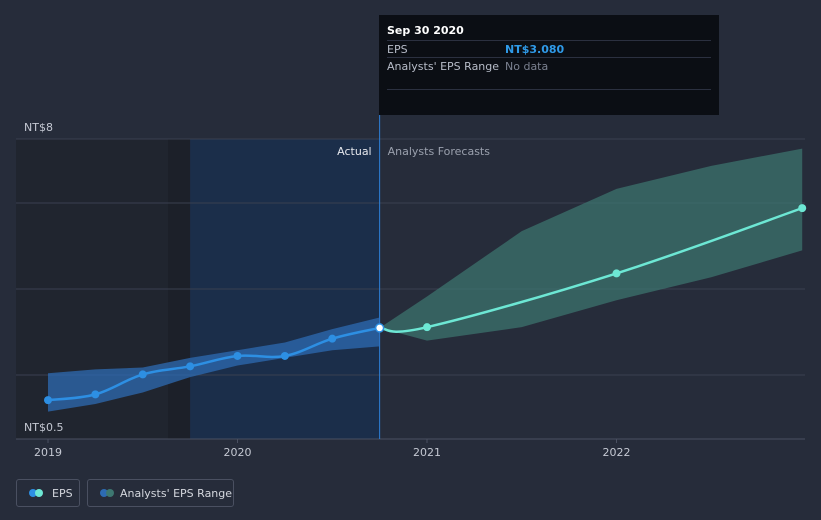 The height and width of the screenshot is (520, 821). Describe the element at coordinates (527, 66) in the screenshot. I see `tooltip-range-value: No data` at that location.